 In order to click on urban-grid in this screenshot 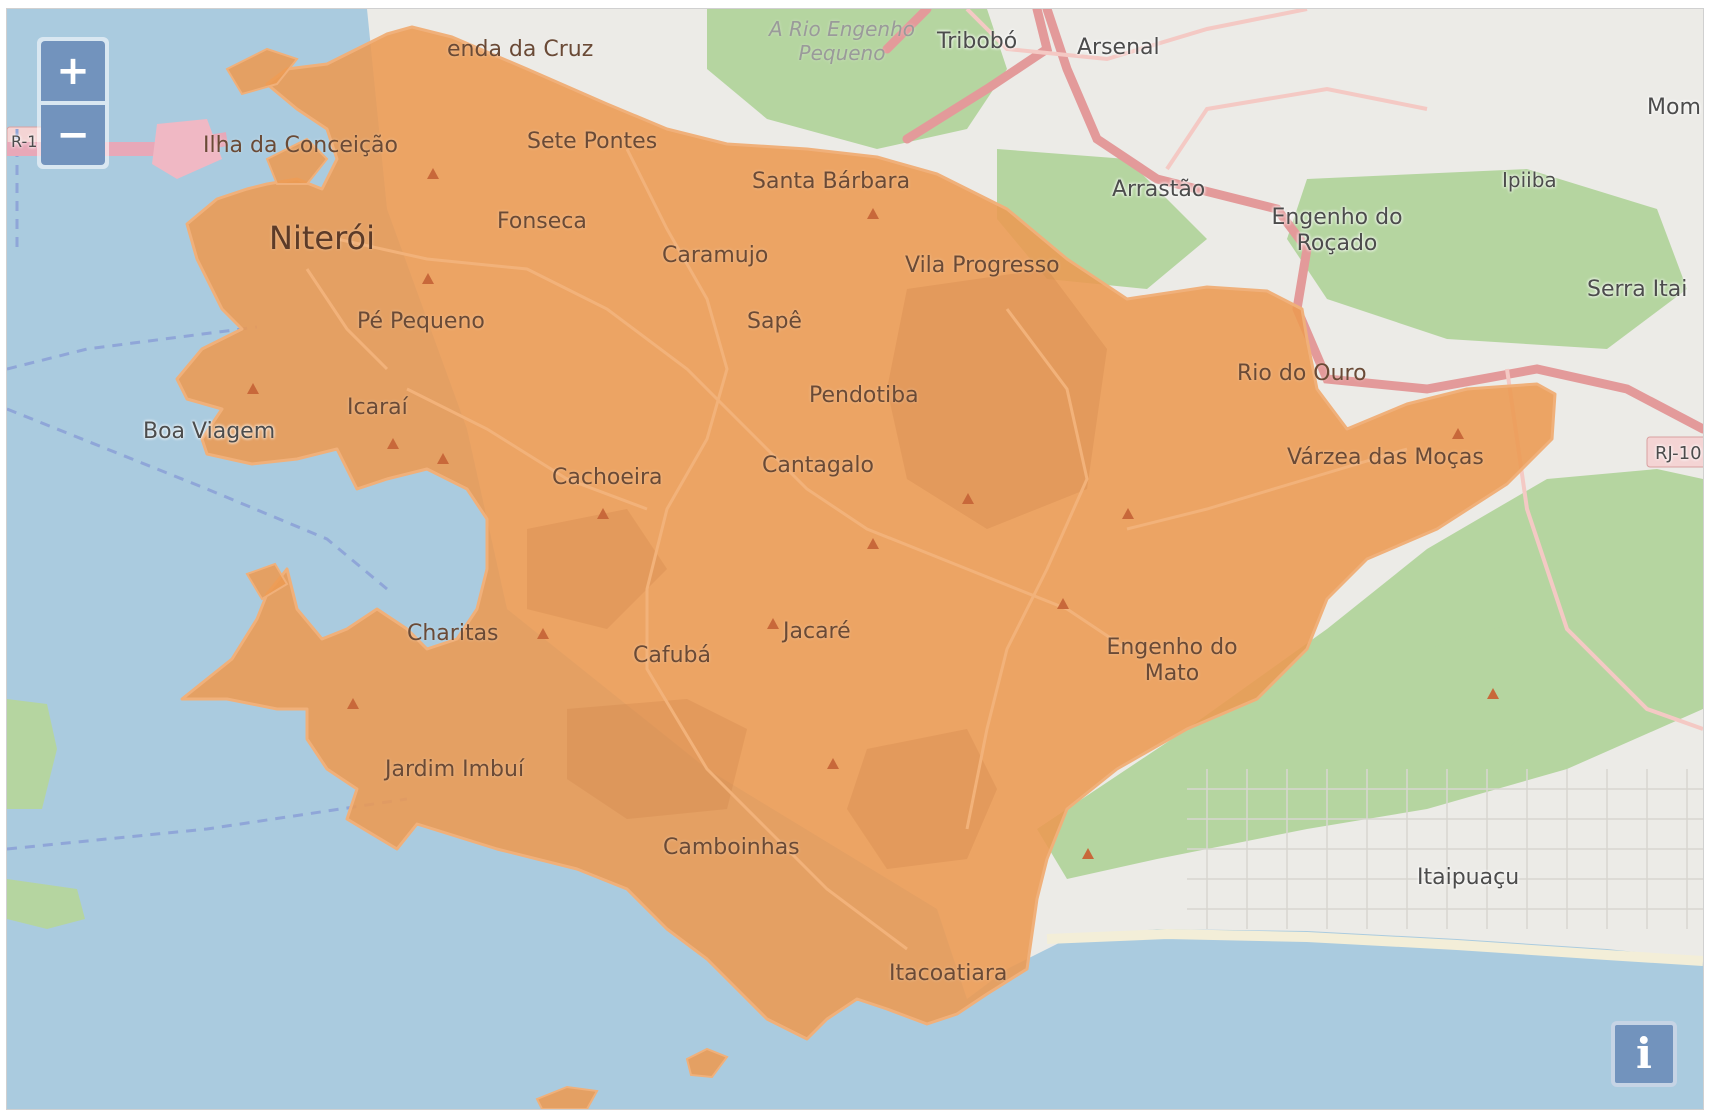, I will do `click(1445, 849)`.